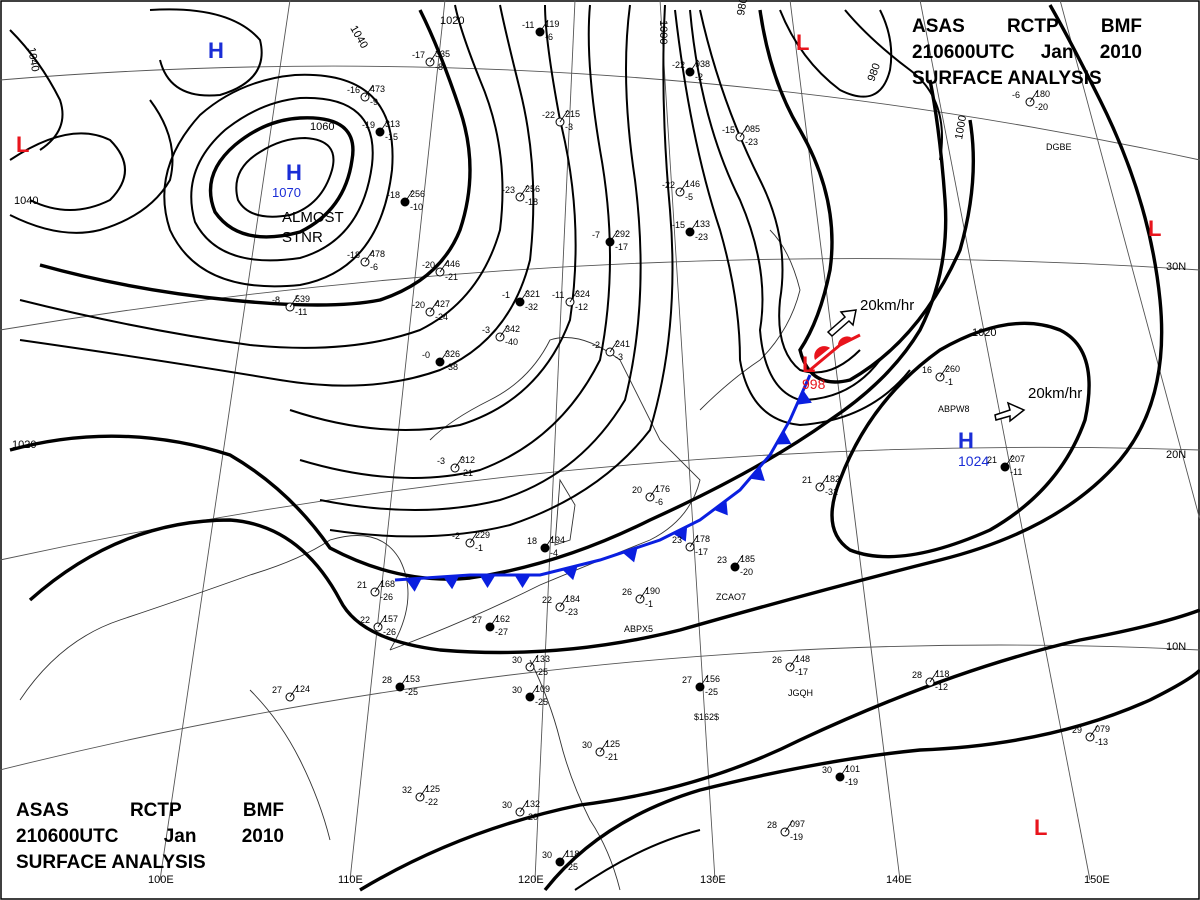  Describe the element at coordinates (291, 693) in the screenshot. I see `station-plot: 27 124` at that location.